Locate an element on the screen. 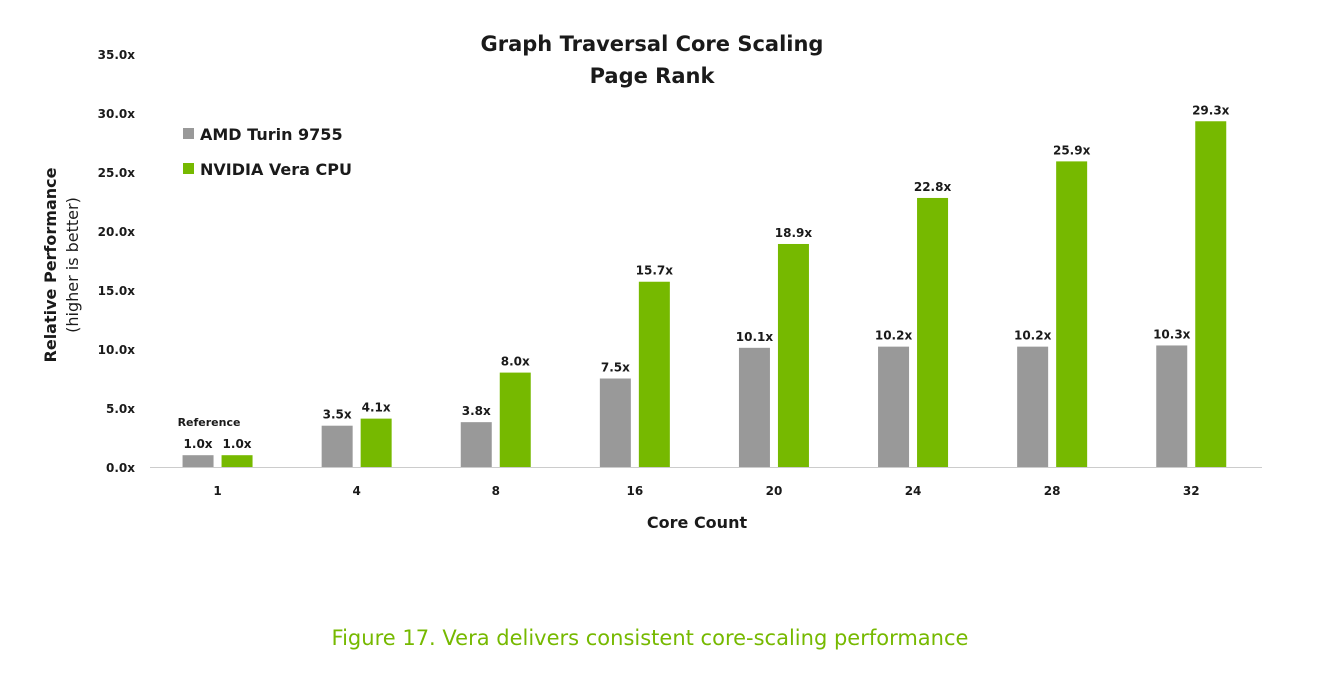 This screenshot has width=1327, height=696. data-label-nvidia: 25.9x is located at coordinates (1072, 150).